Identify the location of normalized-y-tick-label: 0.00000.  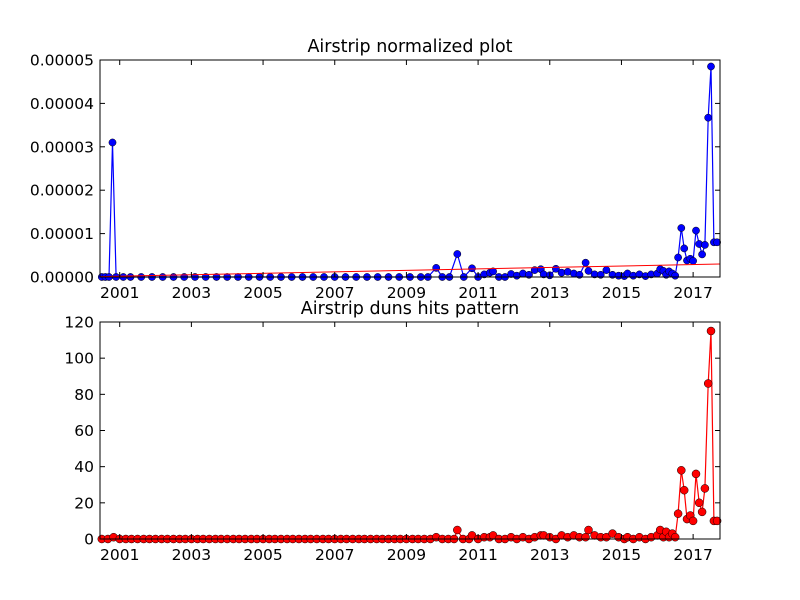
(62, 278).